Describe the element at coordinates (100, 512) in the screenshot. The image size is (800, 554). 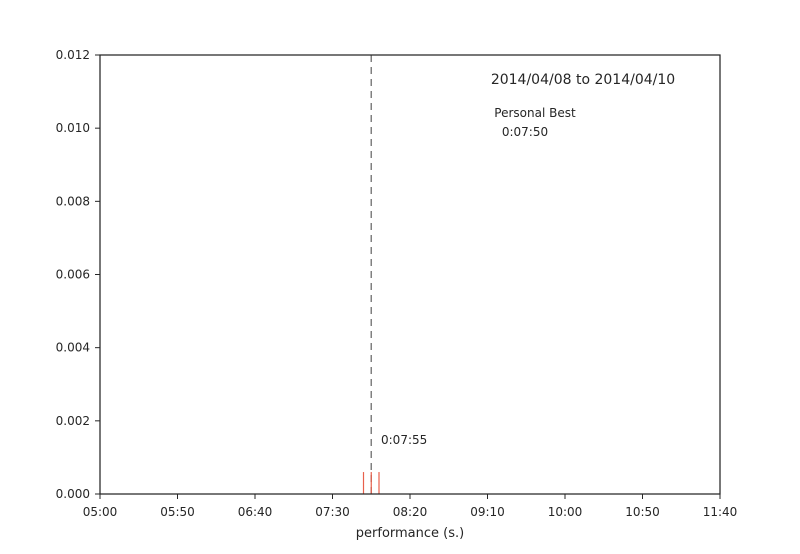
I see `x-tick-label: 05:00` at that location.